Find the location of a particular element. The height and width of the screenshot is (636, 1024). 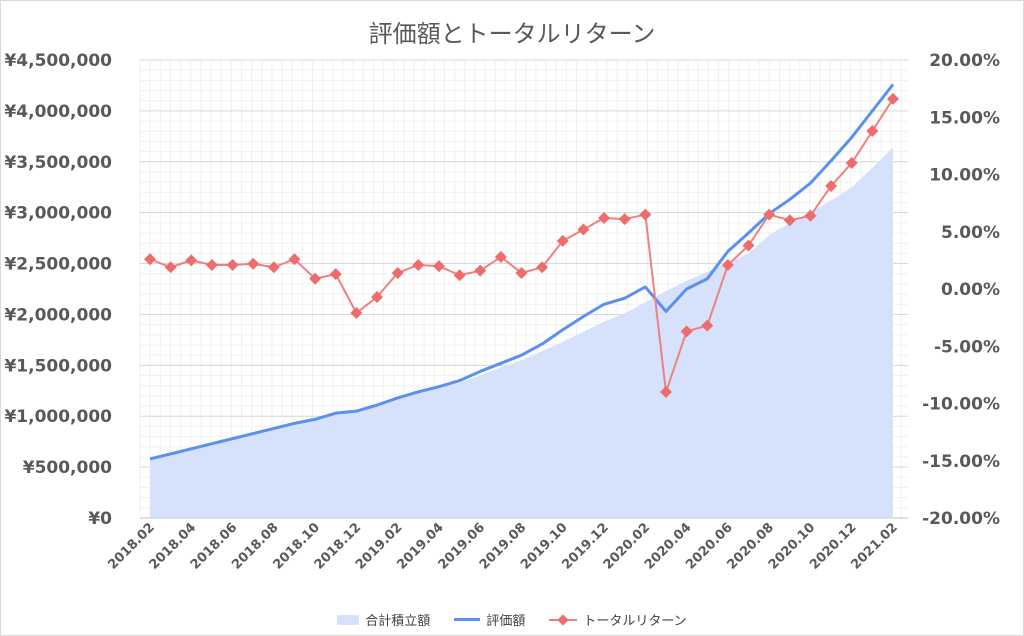

y-left-tick-label: ¥1,500,000 is located at coordinates (58, 366).